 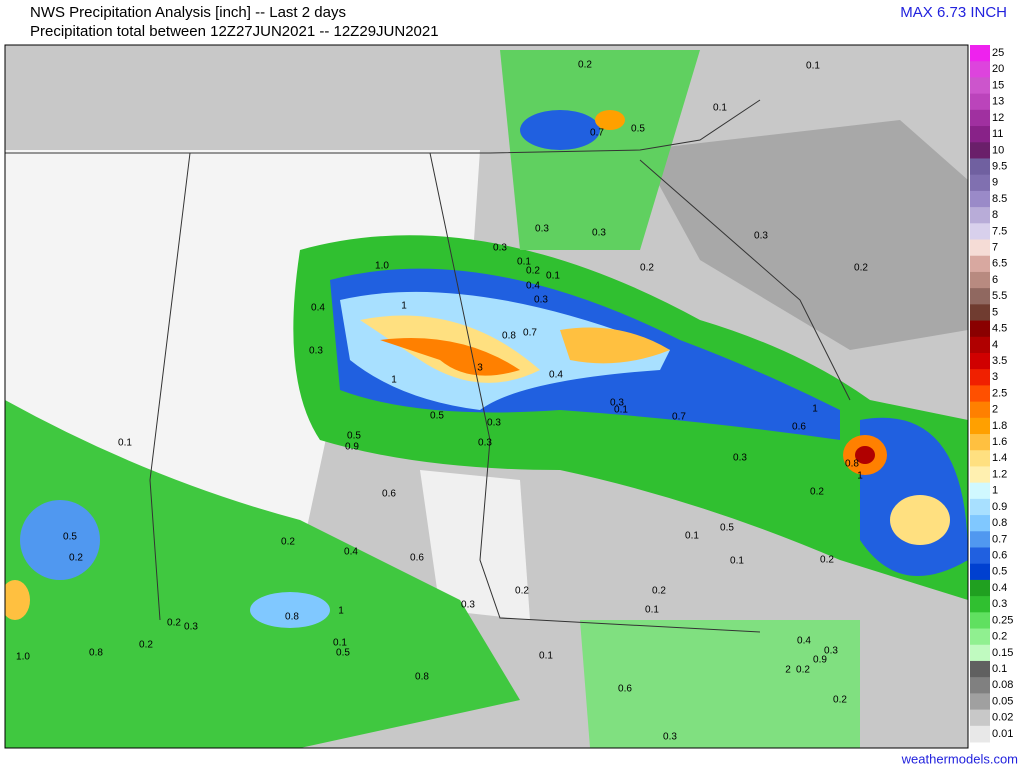 What do you see at coordinates (997, 134) in the screenshot?
I see `legend-label: 11` at bounding box center [997, 134].